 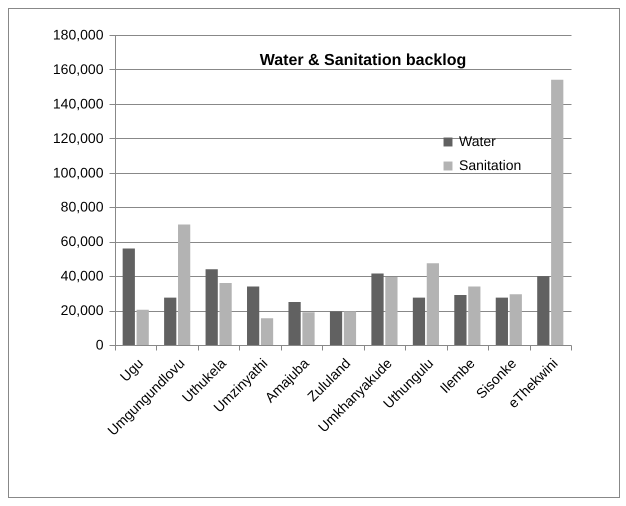 What do you see at coordinates (82, 276) in the screenshot?
I see `y-tick-label: 40,000` at bounding box center [82, 276].